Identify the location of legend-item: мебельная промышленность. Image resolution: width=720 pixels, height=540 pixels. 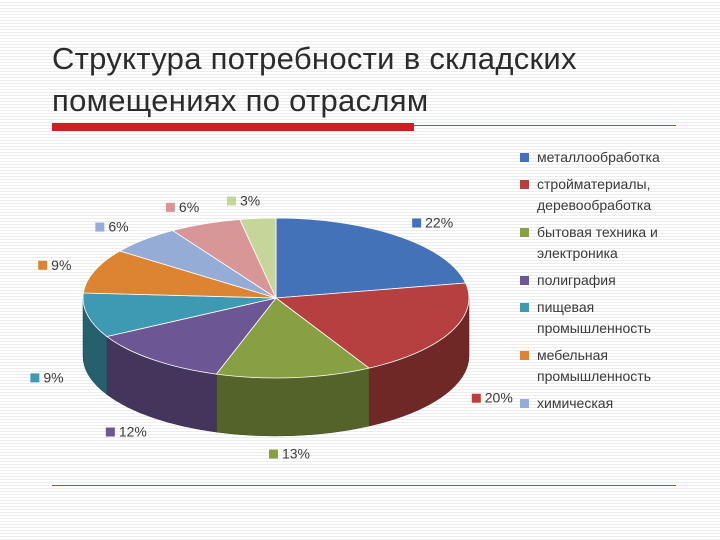
(615, 366).